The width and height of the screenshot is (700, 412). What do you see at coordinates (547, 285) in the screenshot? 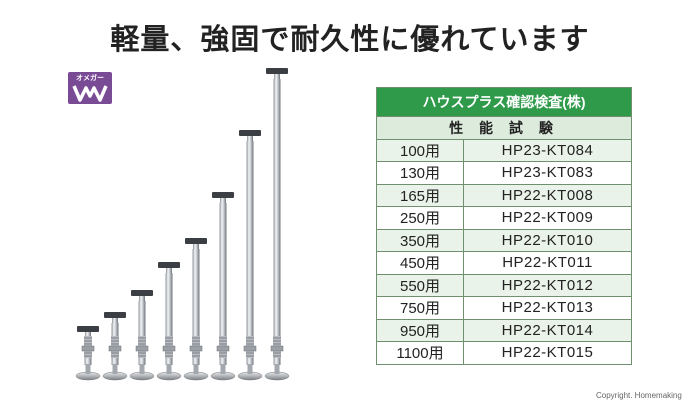
I see `row-code: HP22-KT012` at bounding box center [547, 285].